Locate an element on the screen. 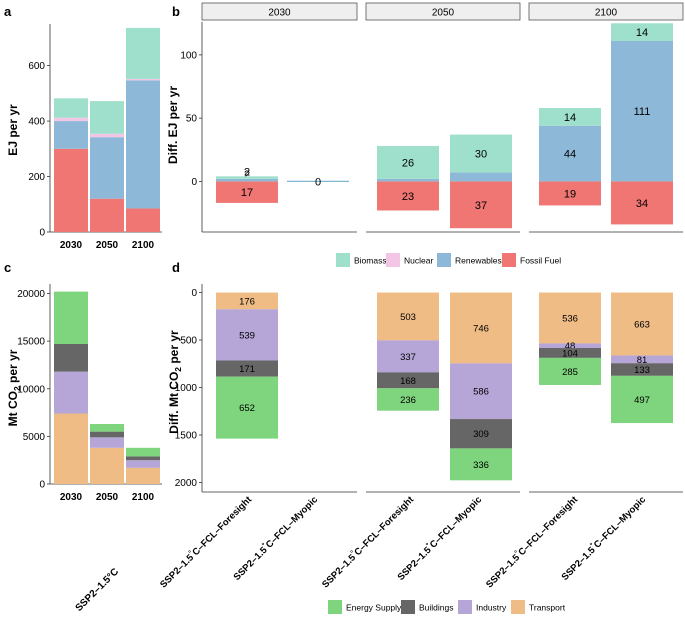  panel-d-bar2-label-industry: 337 is located at coordinates (408, 357).